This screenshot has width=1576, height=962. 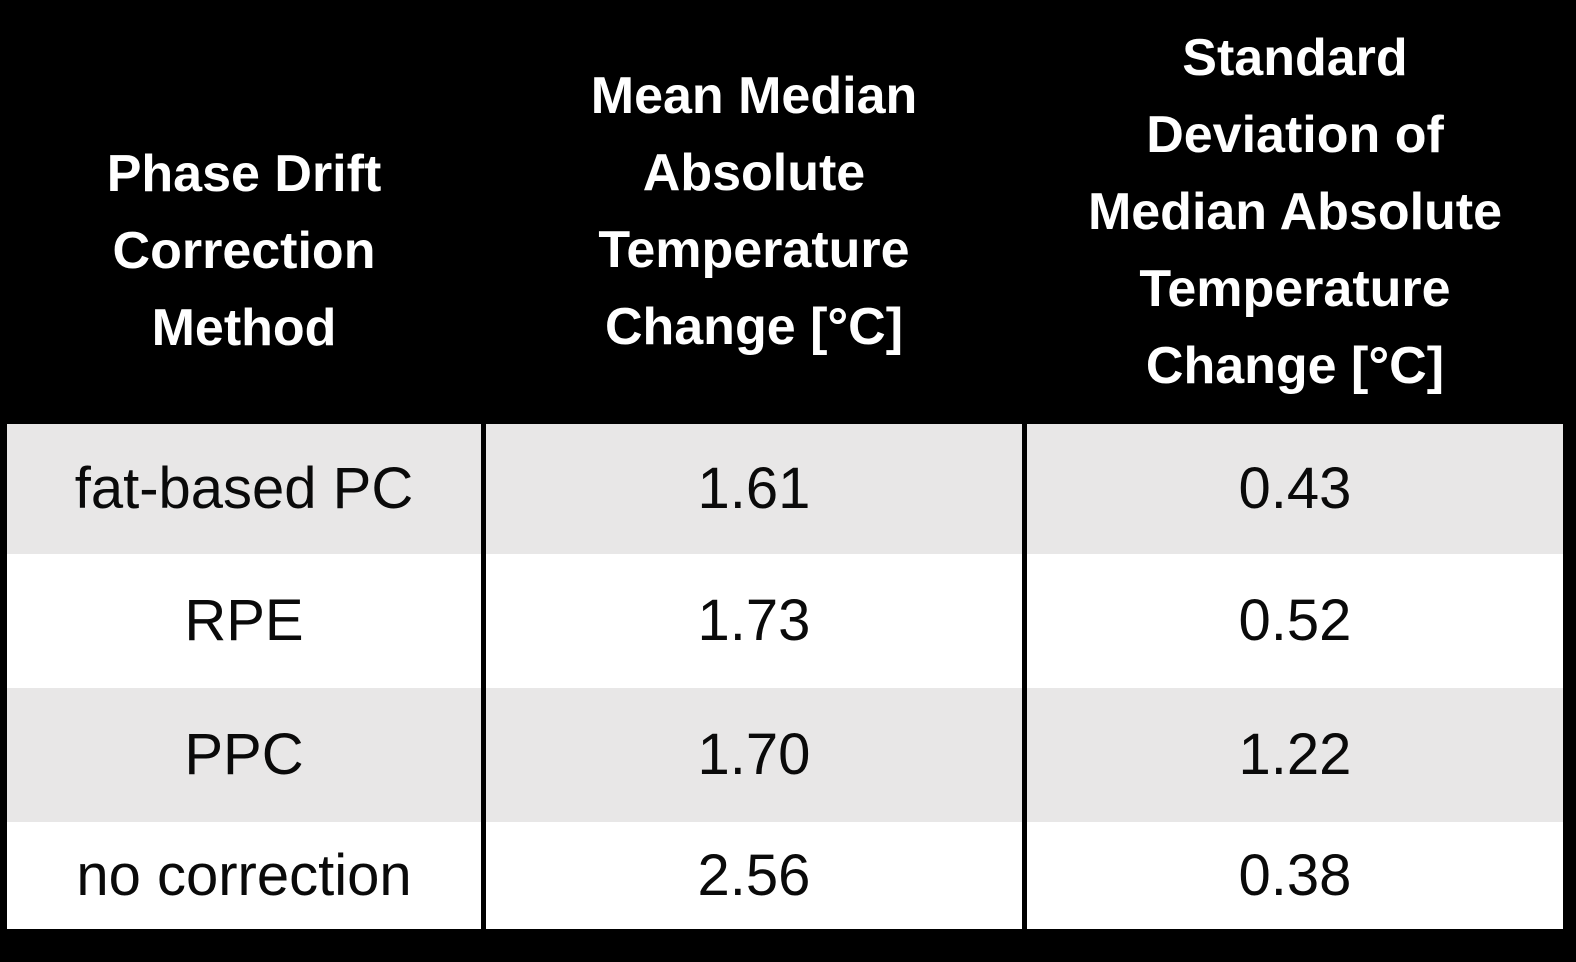 What do you see at coordinates (1292, 755) in the screenshot?
I see `std-change-cell: 1.22` at bounding box center [1292, 755].